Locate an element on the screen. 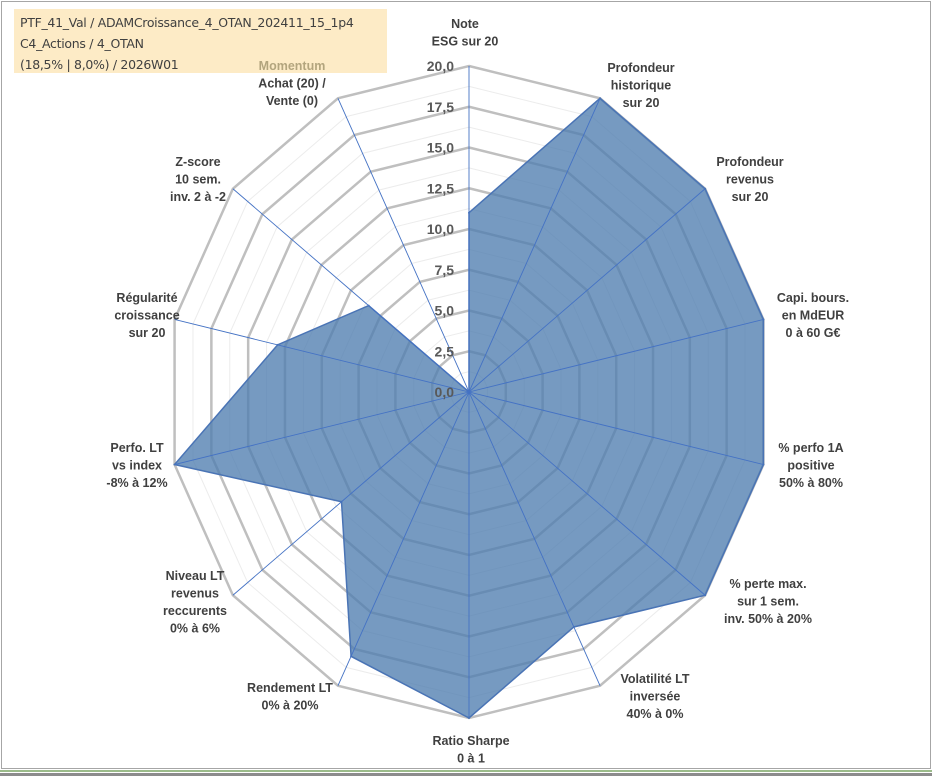  axis-label: -8% à 12% is located at coordinates (136, 483).